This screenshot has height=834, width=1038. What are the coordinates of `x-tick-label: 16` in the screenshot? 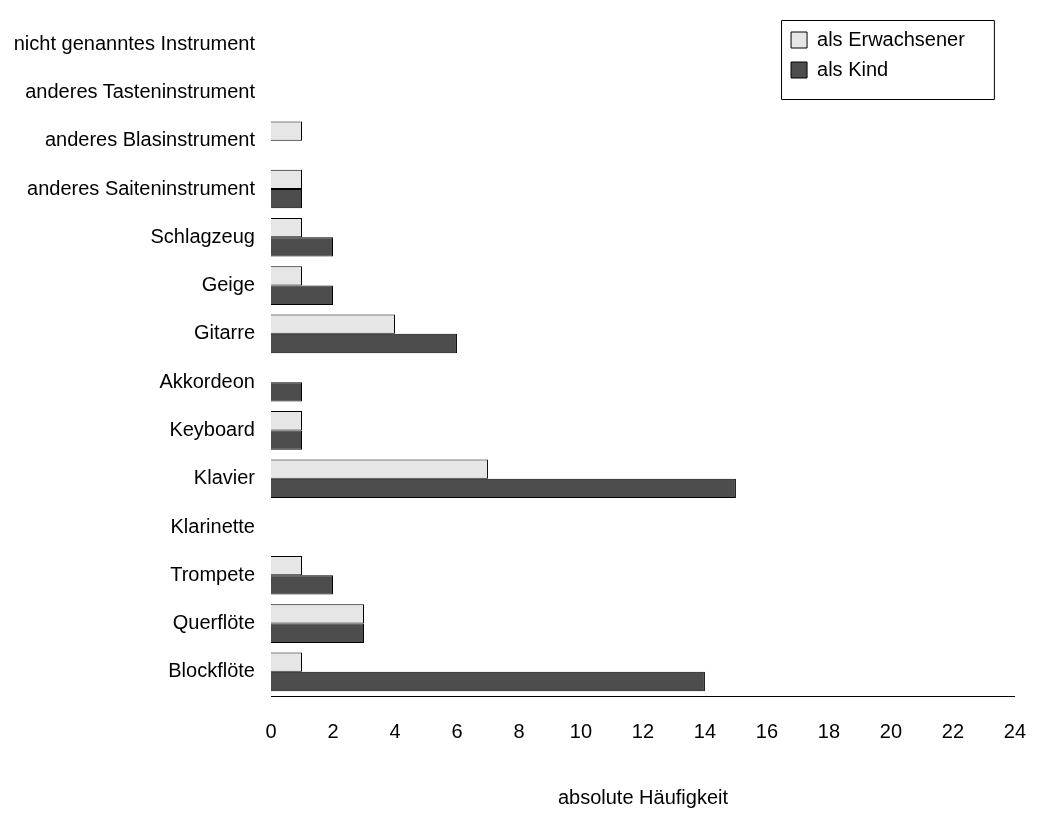 It's located at (767, 730).